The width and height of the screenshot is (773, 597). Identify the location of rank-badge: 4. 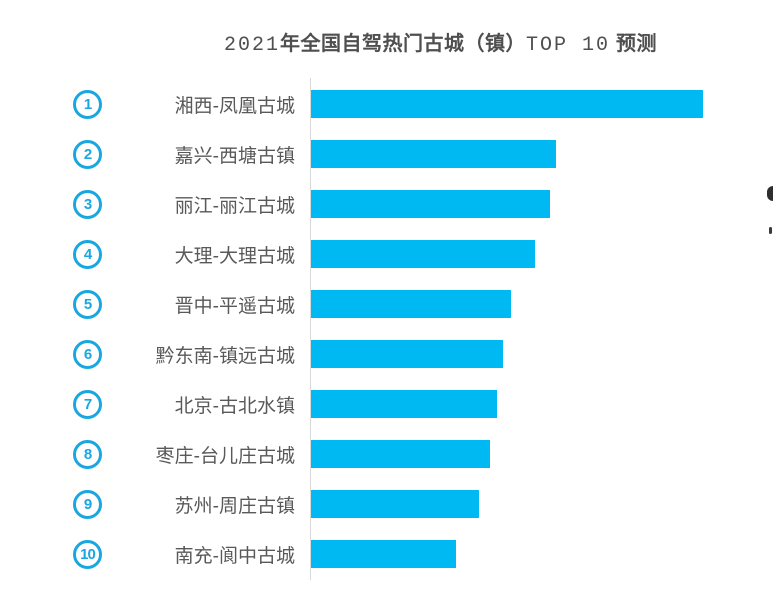
(87, 254).